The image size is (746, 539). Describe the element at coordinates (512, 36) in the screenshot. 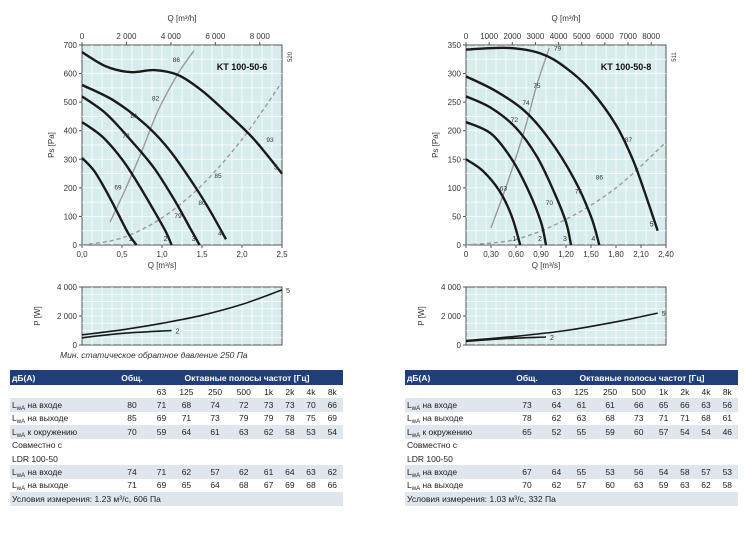

I see `x-top-tick-label: 2000` at that location.